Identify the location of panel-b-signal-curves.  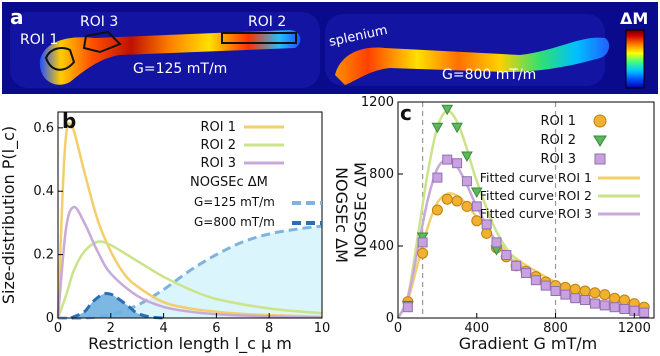
(190, 272).